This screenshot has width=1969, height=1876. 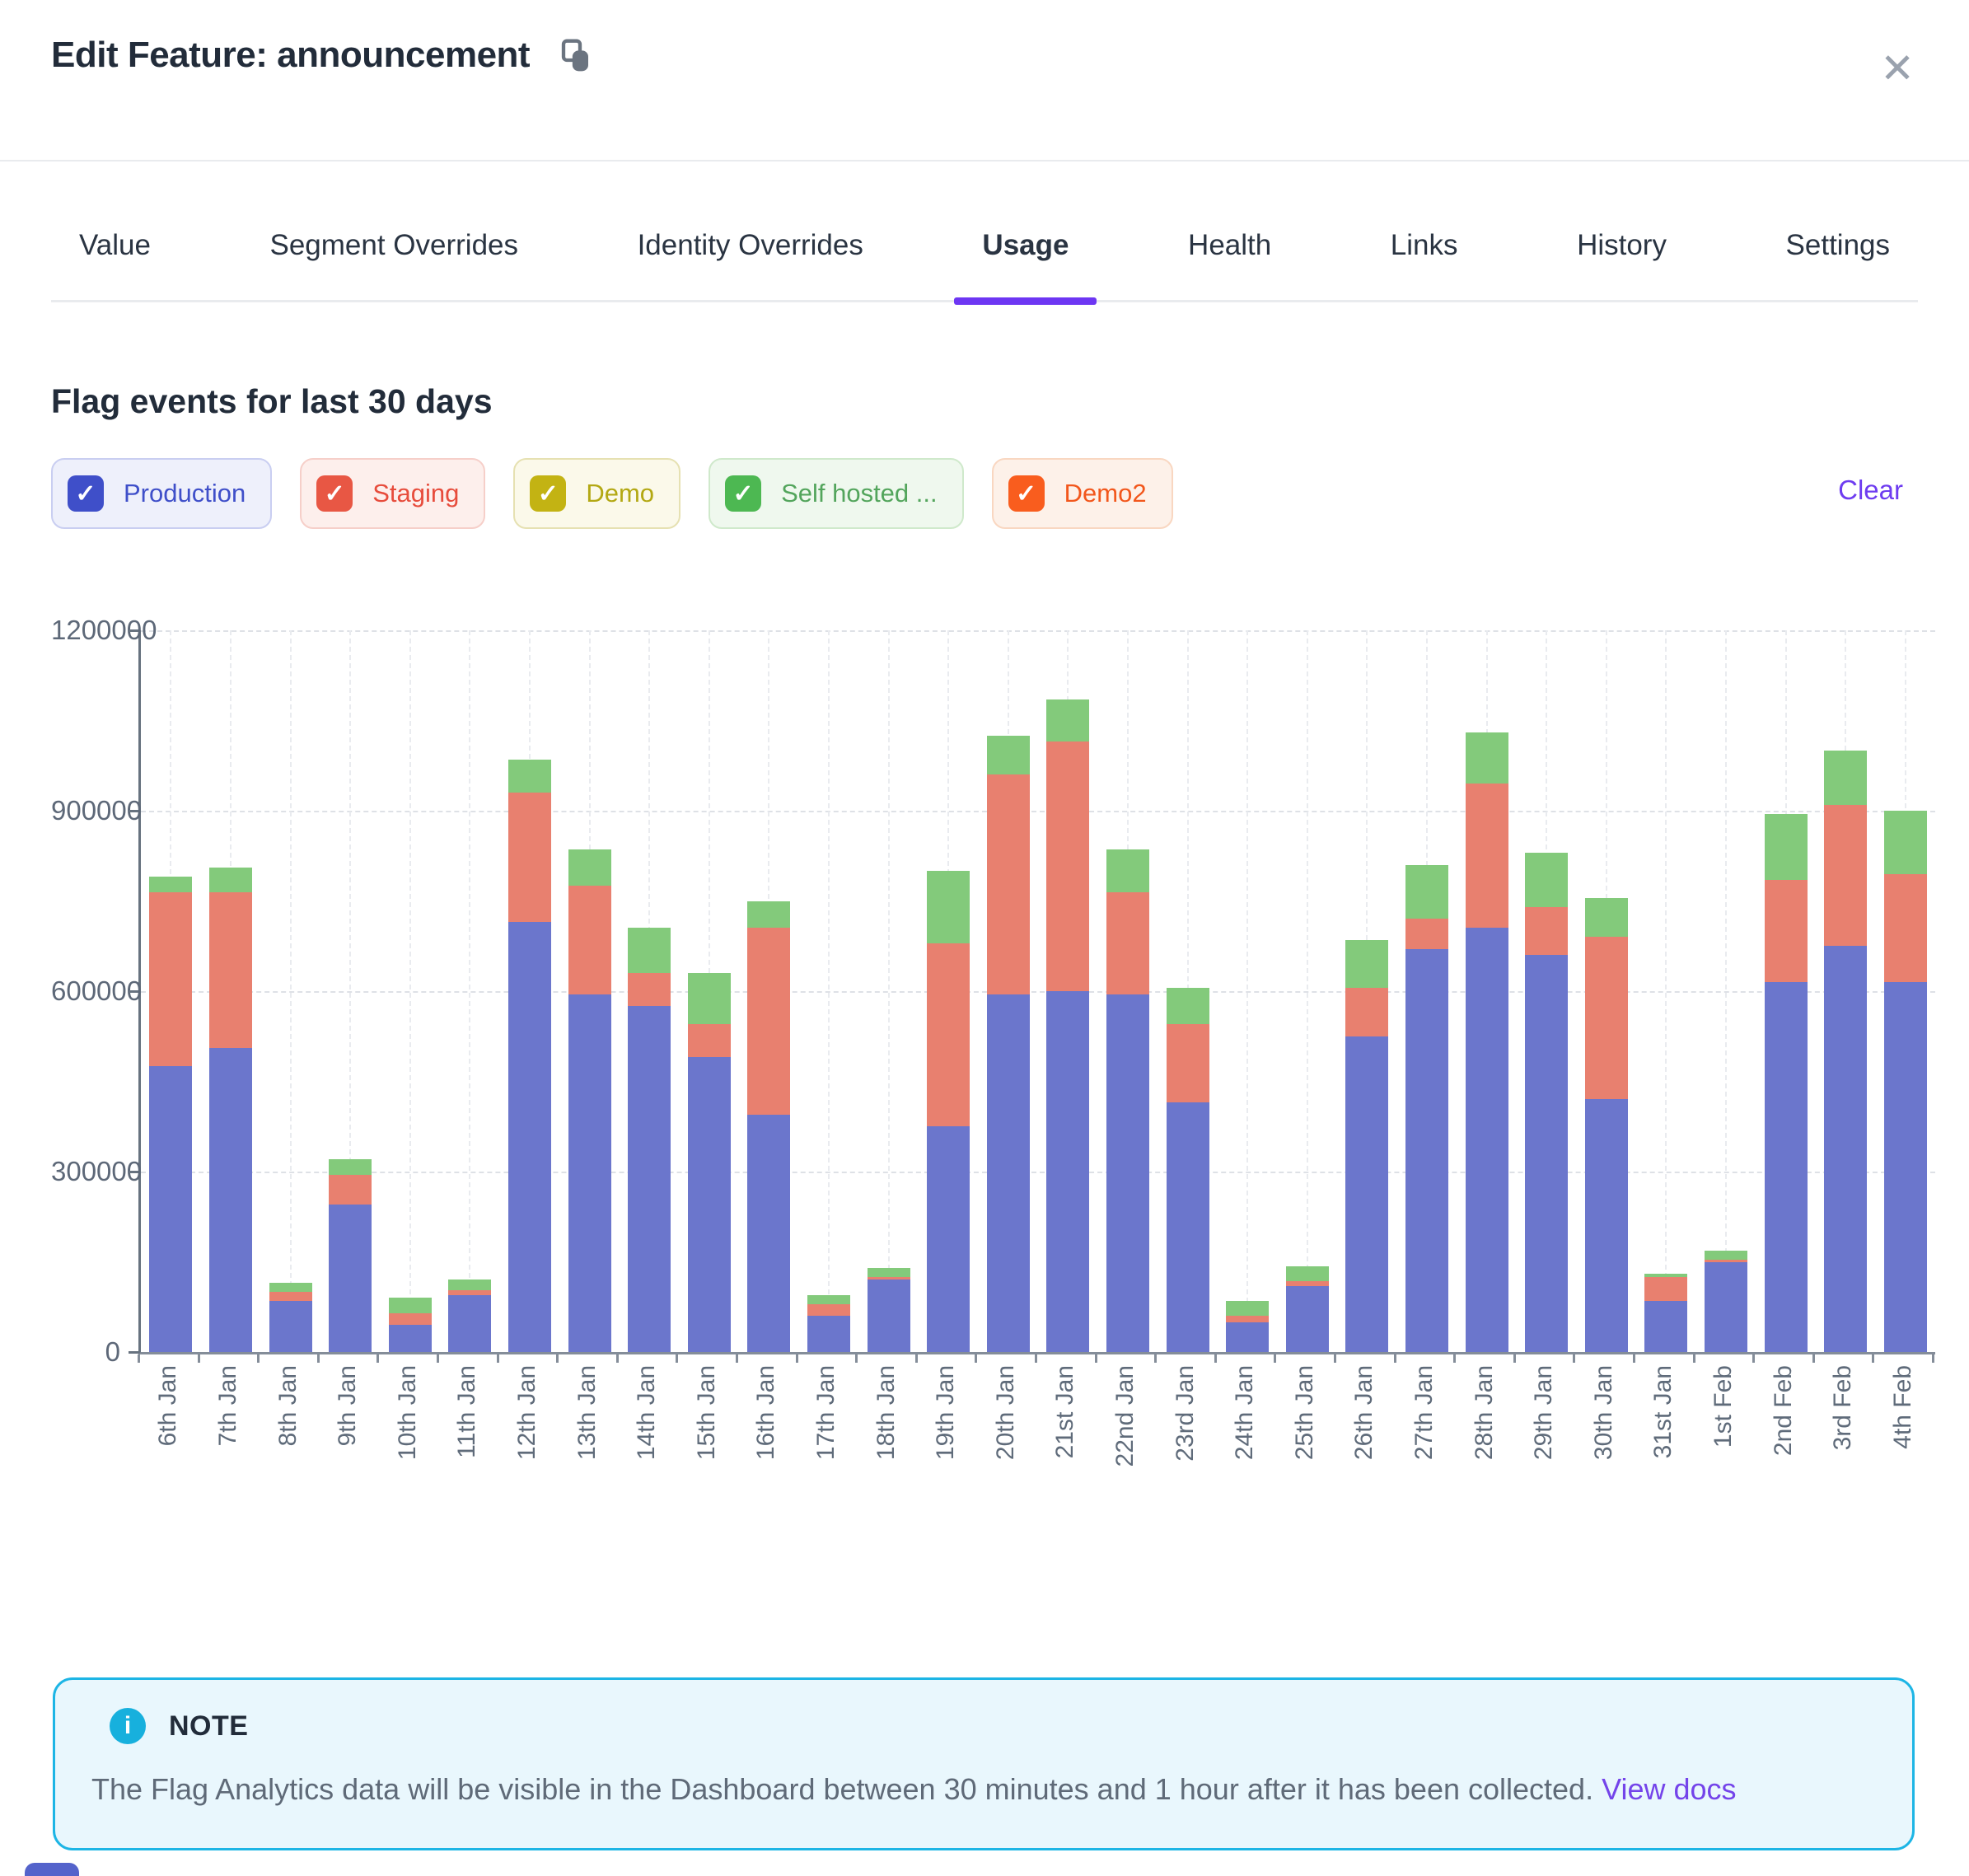 What do you see at coordinates (1723, 1406) in the screenshot?
I see `x-axis-tick-label: 1st Feb` at bounding box center [1723, 1406].